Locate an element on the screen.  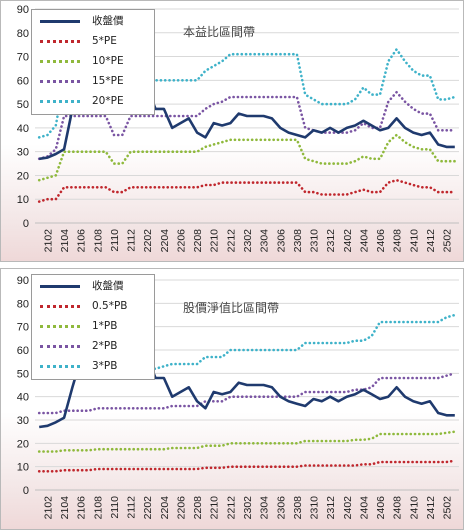
legend: 收盤價 5*PE 10*PE 15*PE 20*PE is located at coordinates (93, 62).